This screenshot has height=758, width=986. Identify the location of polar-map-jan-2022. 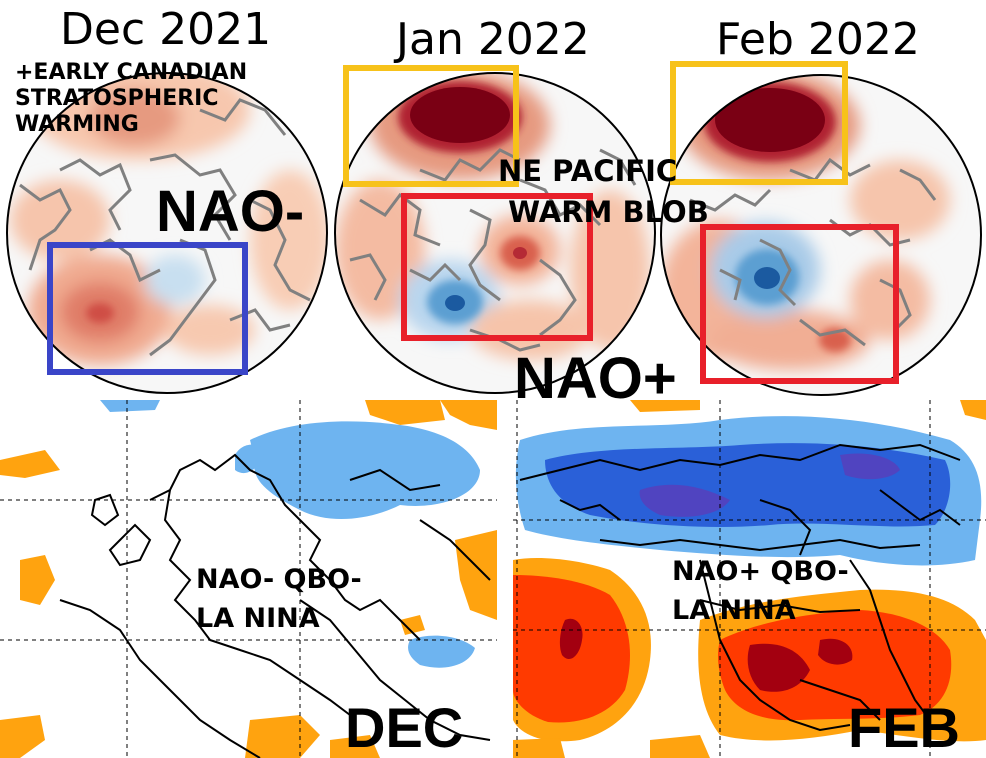
(495, 233).